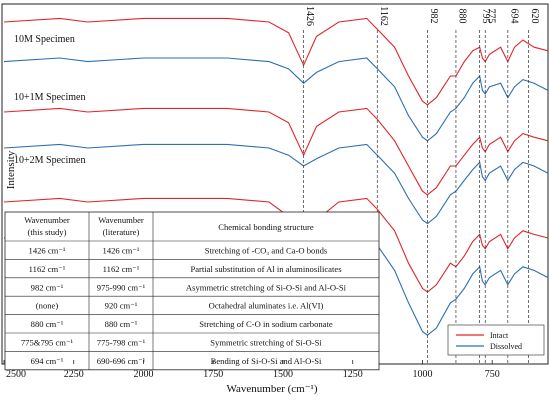  I want to click on legend: Intact Dissolved, so click(496, 340).